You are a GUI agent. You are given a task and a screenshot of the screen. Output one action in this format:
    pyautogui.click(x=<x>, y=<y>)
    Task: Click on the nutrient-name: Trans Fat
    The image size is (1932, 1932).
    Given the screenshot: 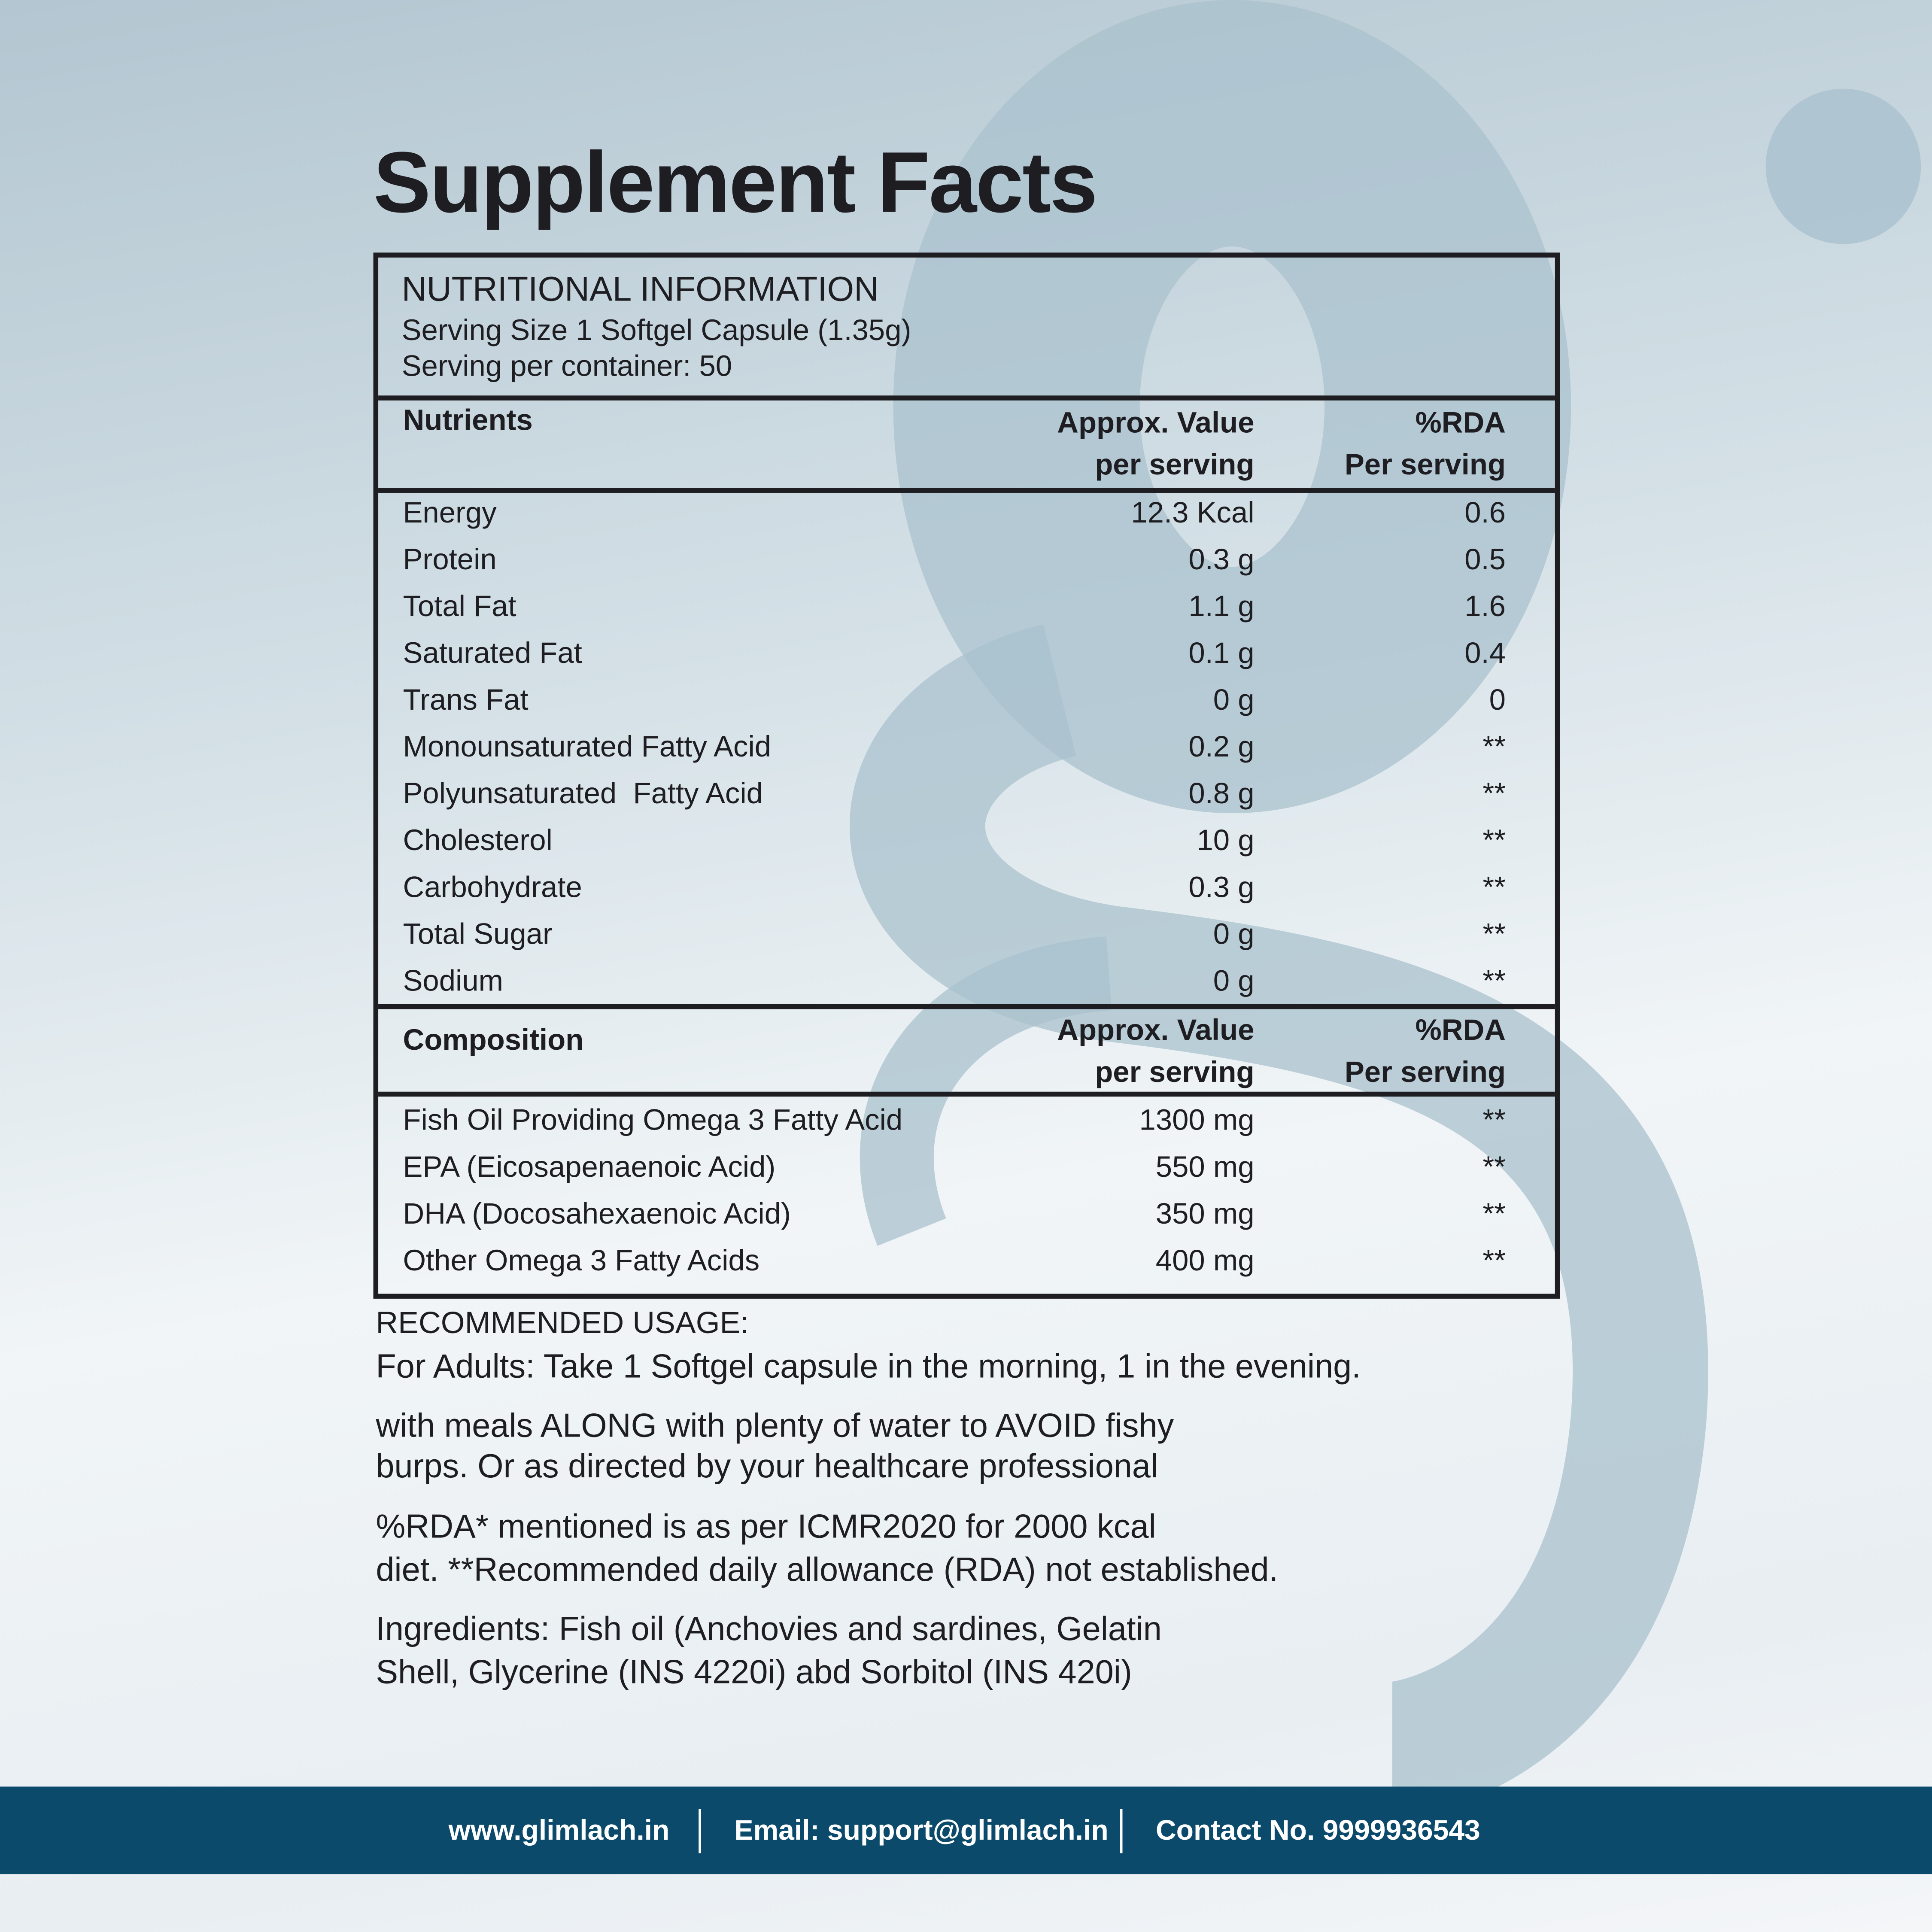 What is the action you would take?
    pyautogui.click(x=466, y=700)
    